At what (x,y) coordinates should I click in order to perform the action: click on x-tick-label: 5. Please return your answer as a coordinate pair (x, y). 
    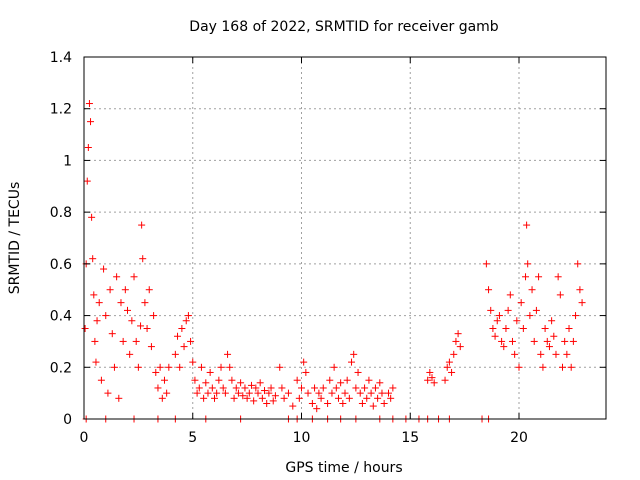
    Looking at the image, I should click on (192, 438).